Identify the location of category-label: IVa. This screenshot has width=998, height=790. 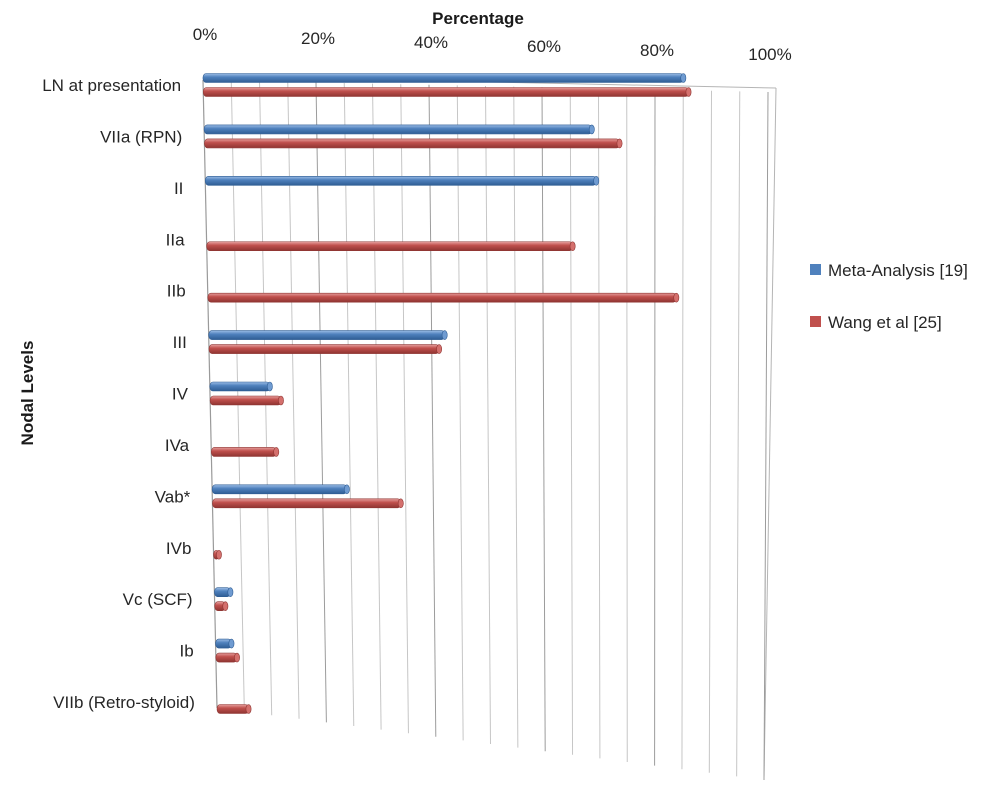
(177, 445).